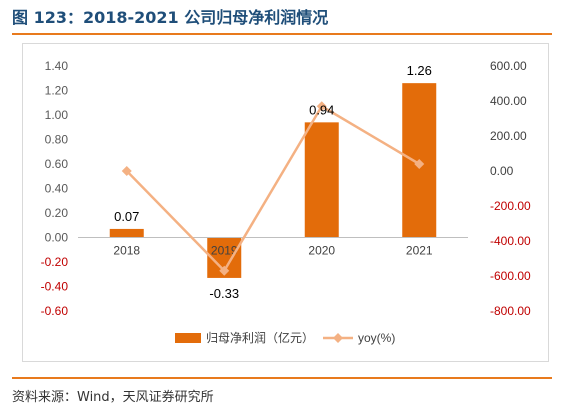 This screenshot has height=419, width=571. I want to click on bar-data-label: 0.07, so click(126, 216).